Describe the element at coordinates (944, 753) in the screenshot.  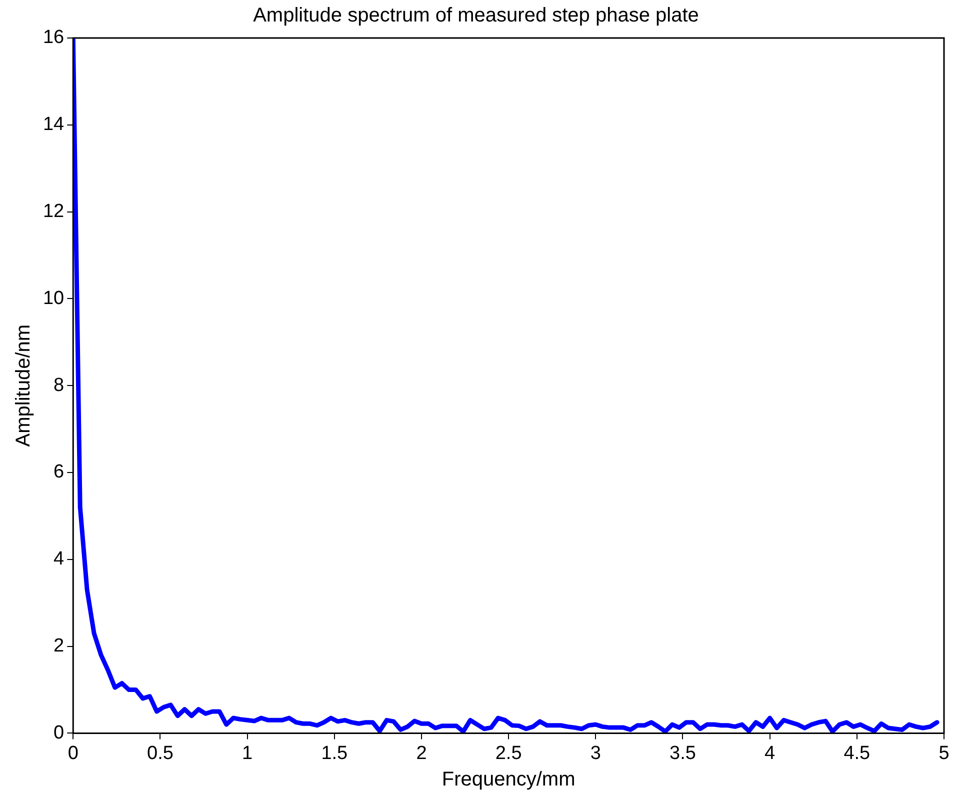
I see `x-tick-label: 5` at that location.